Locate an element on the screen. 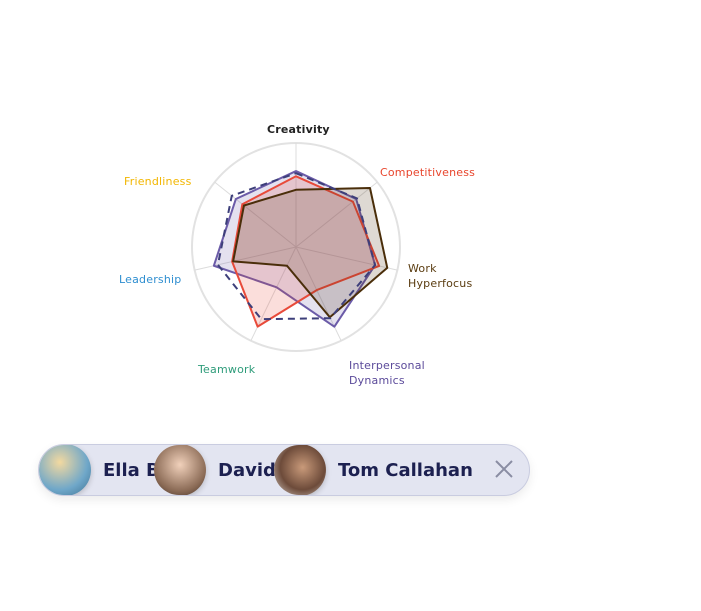 Image resolution: width=701 pixels, height=611 pixels. radar-chart is located at coordinates (296, 247).